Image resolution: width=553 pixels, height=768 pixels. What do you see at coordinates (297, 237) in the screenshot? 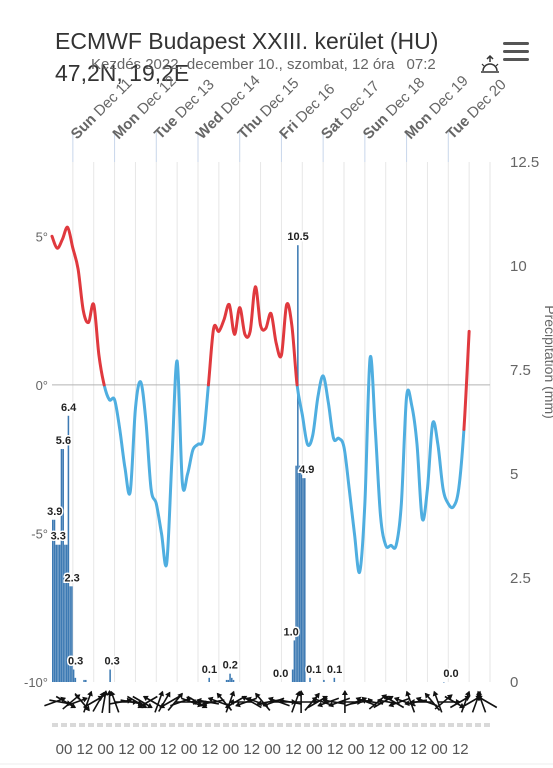
I see `precipitation-data-label: 10.5` at bounding box center [297, 237].